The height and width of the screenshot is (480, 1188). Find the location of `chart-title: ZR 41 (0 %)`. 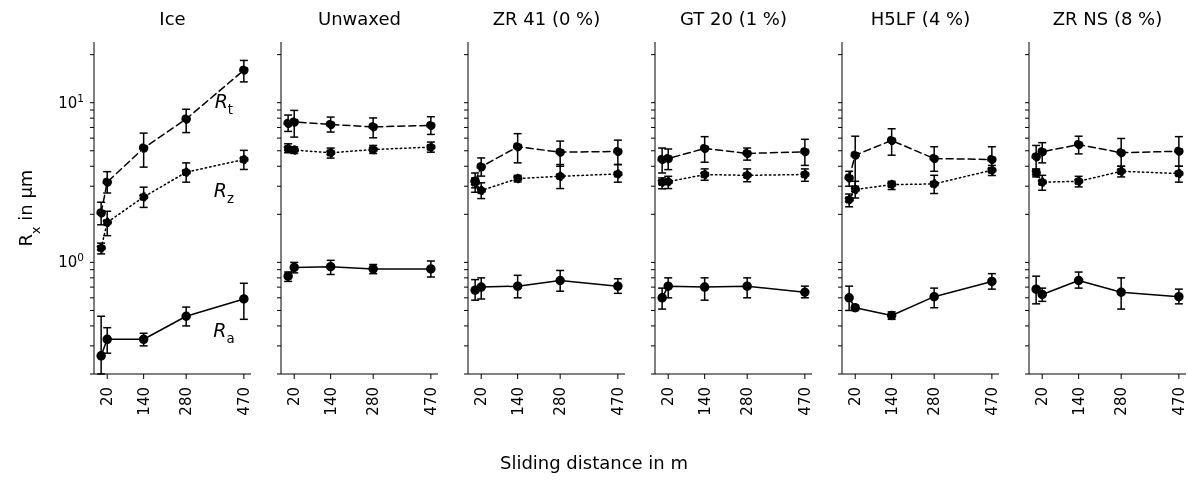

chart-title: ZR 41 (0 %) is located at coordinates (546, 18).